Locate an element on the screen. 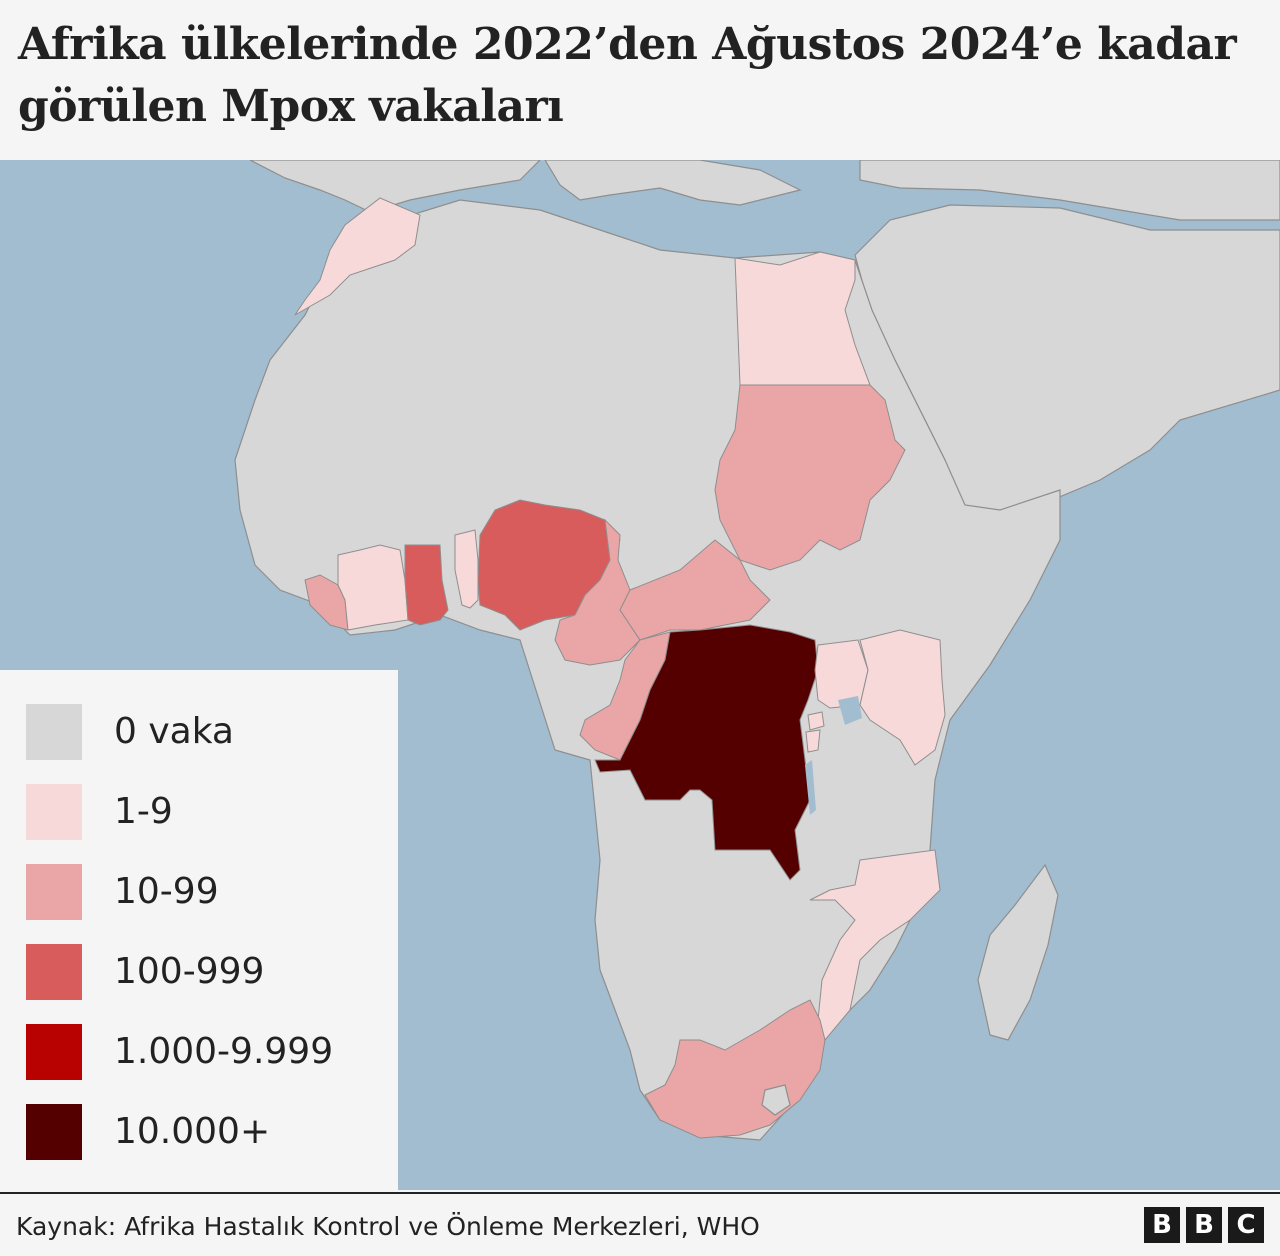  country-benin is located at coordinates (466, 569).